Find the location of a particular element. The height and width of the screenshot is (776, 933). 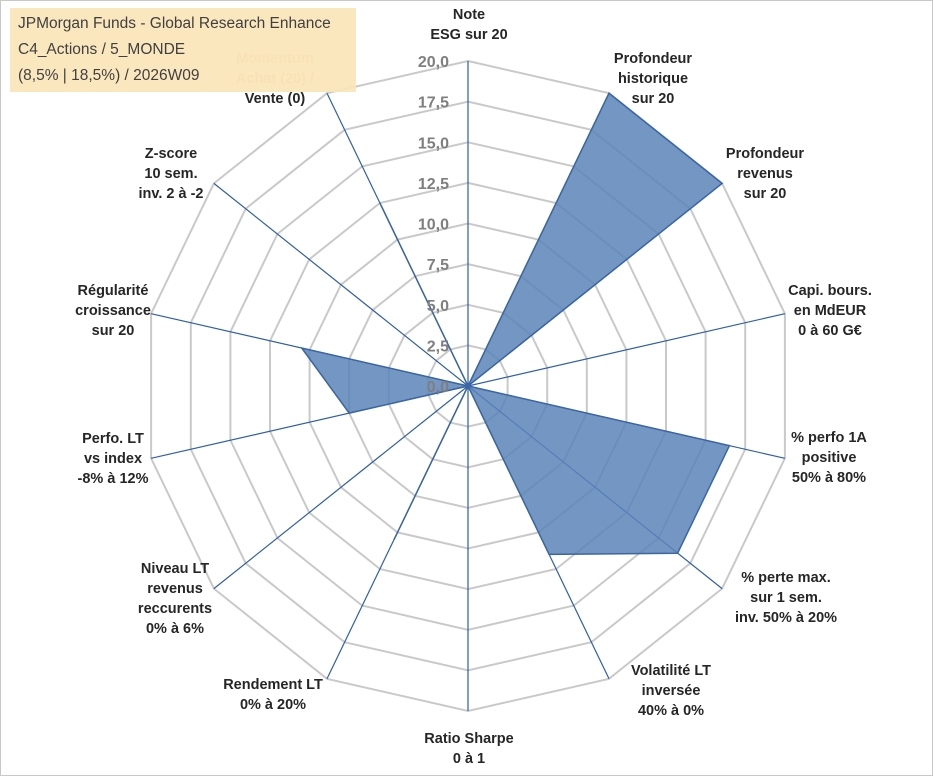

axis-label: 0% à 20% is located at coordinates (273, 705).